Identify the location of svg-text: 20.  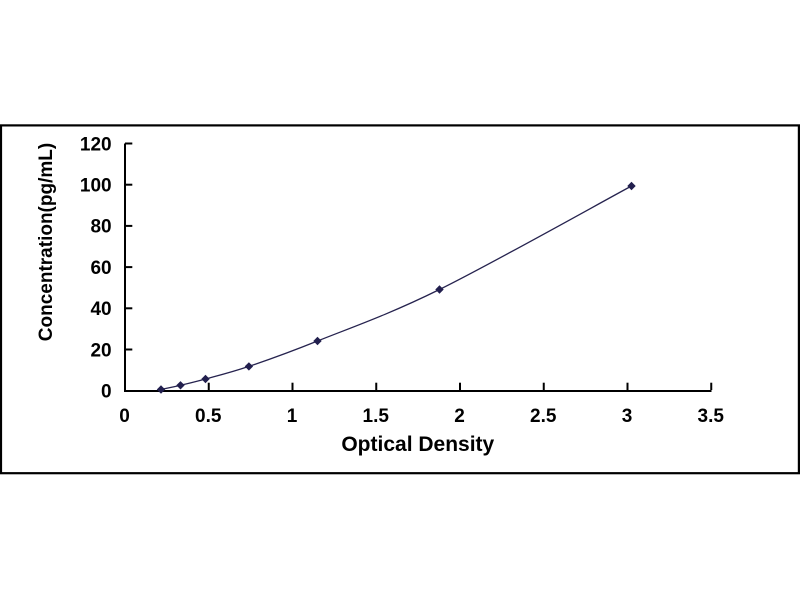
(100, 350).